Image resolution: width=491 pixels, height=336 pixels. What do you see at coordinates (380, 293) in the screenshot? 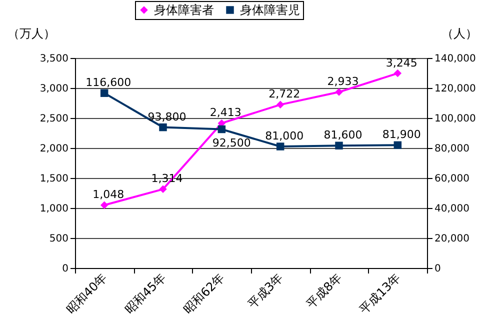
I see `x-tick-label: 平成13年` at bounding box center [380, 293].